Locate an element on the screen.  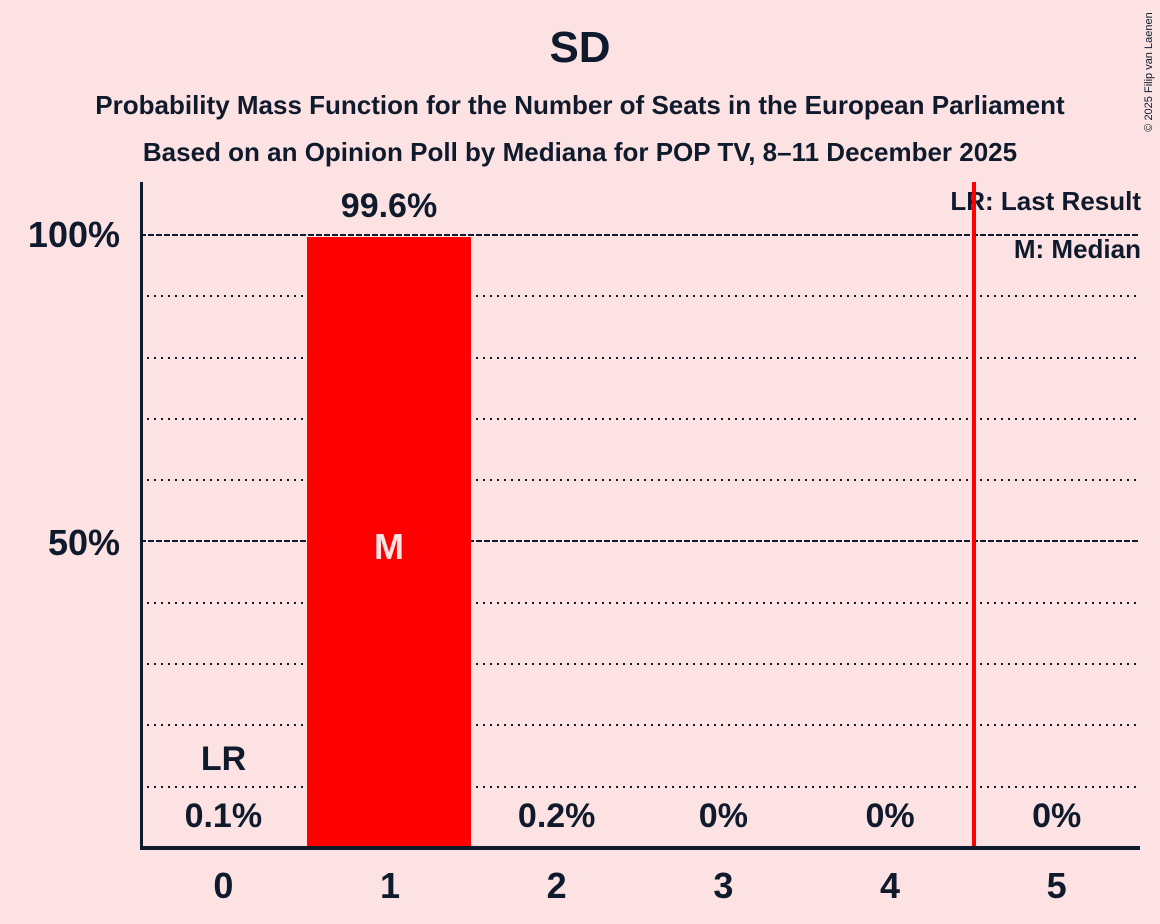
value-label-3-seats: 0% is located at coordinates (723, 816).